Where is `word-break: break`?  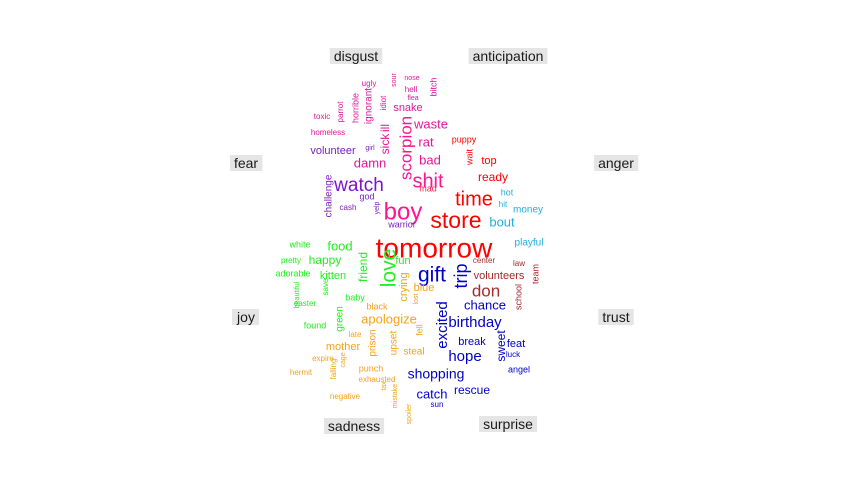 word-break: break is located at coordinates (472, 342).